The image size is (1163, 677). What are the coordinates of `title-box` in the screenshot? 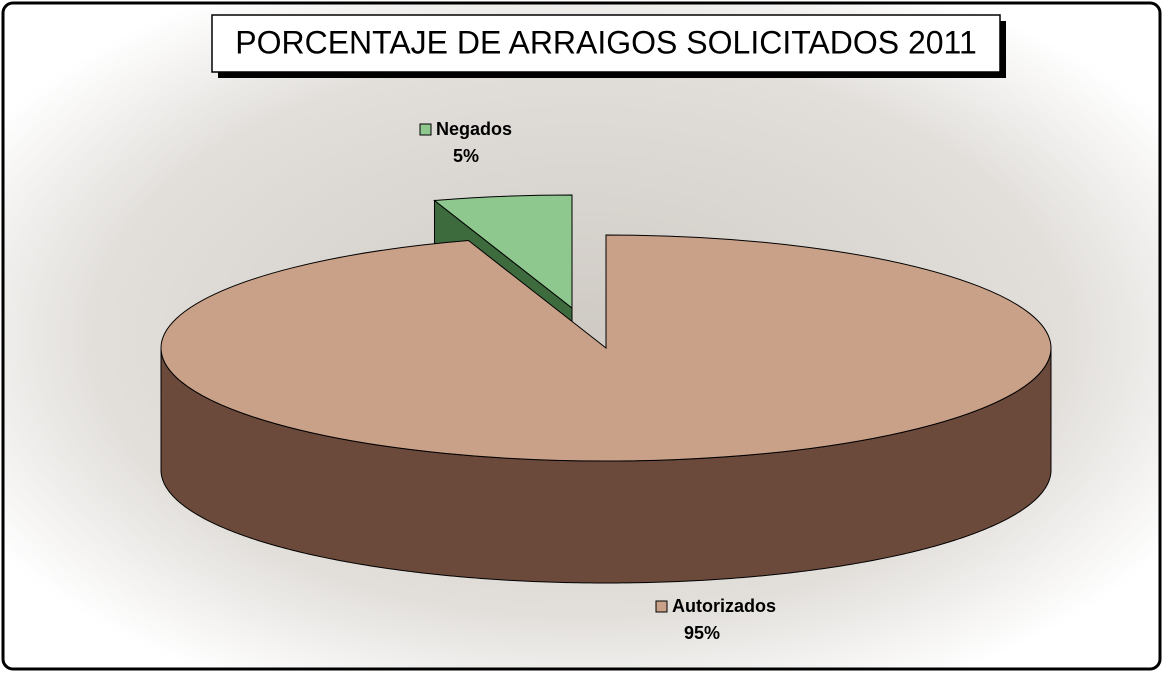 It's located at (606, 43).